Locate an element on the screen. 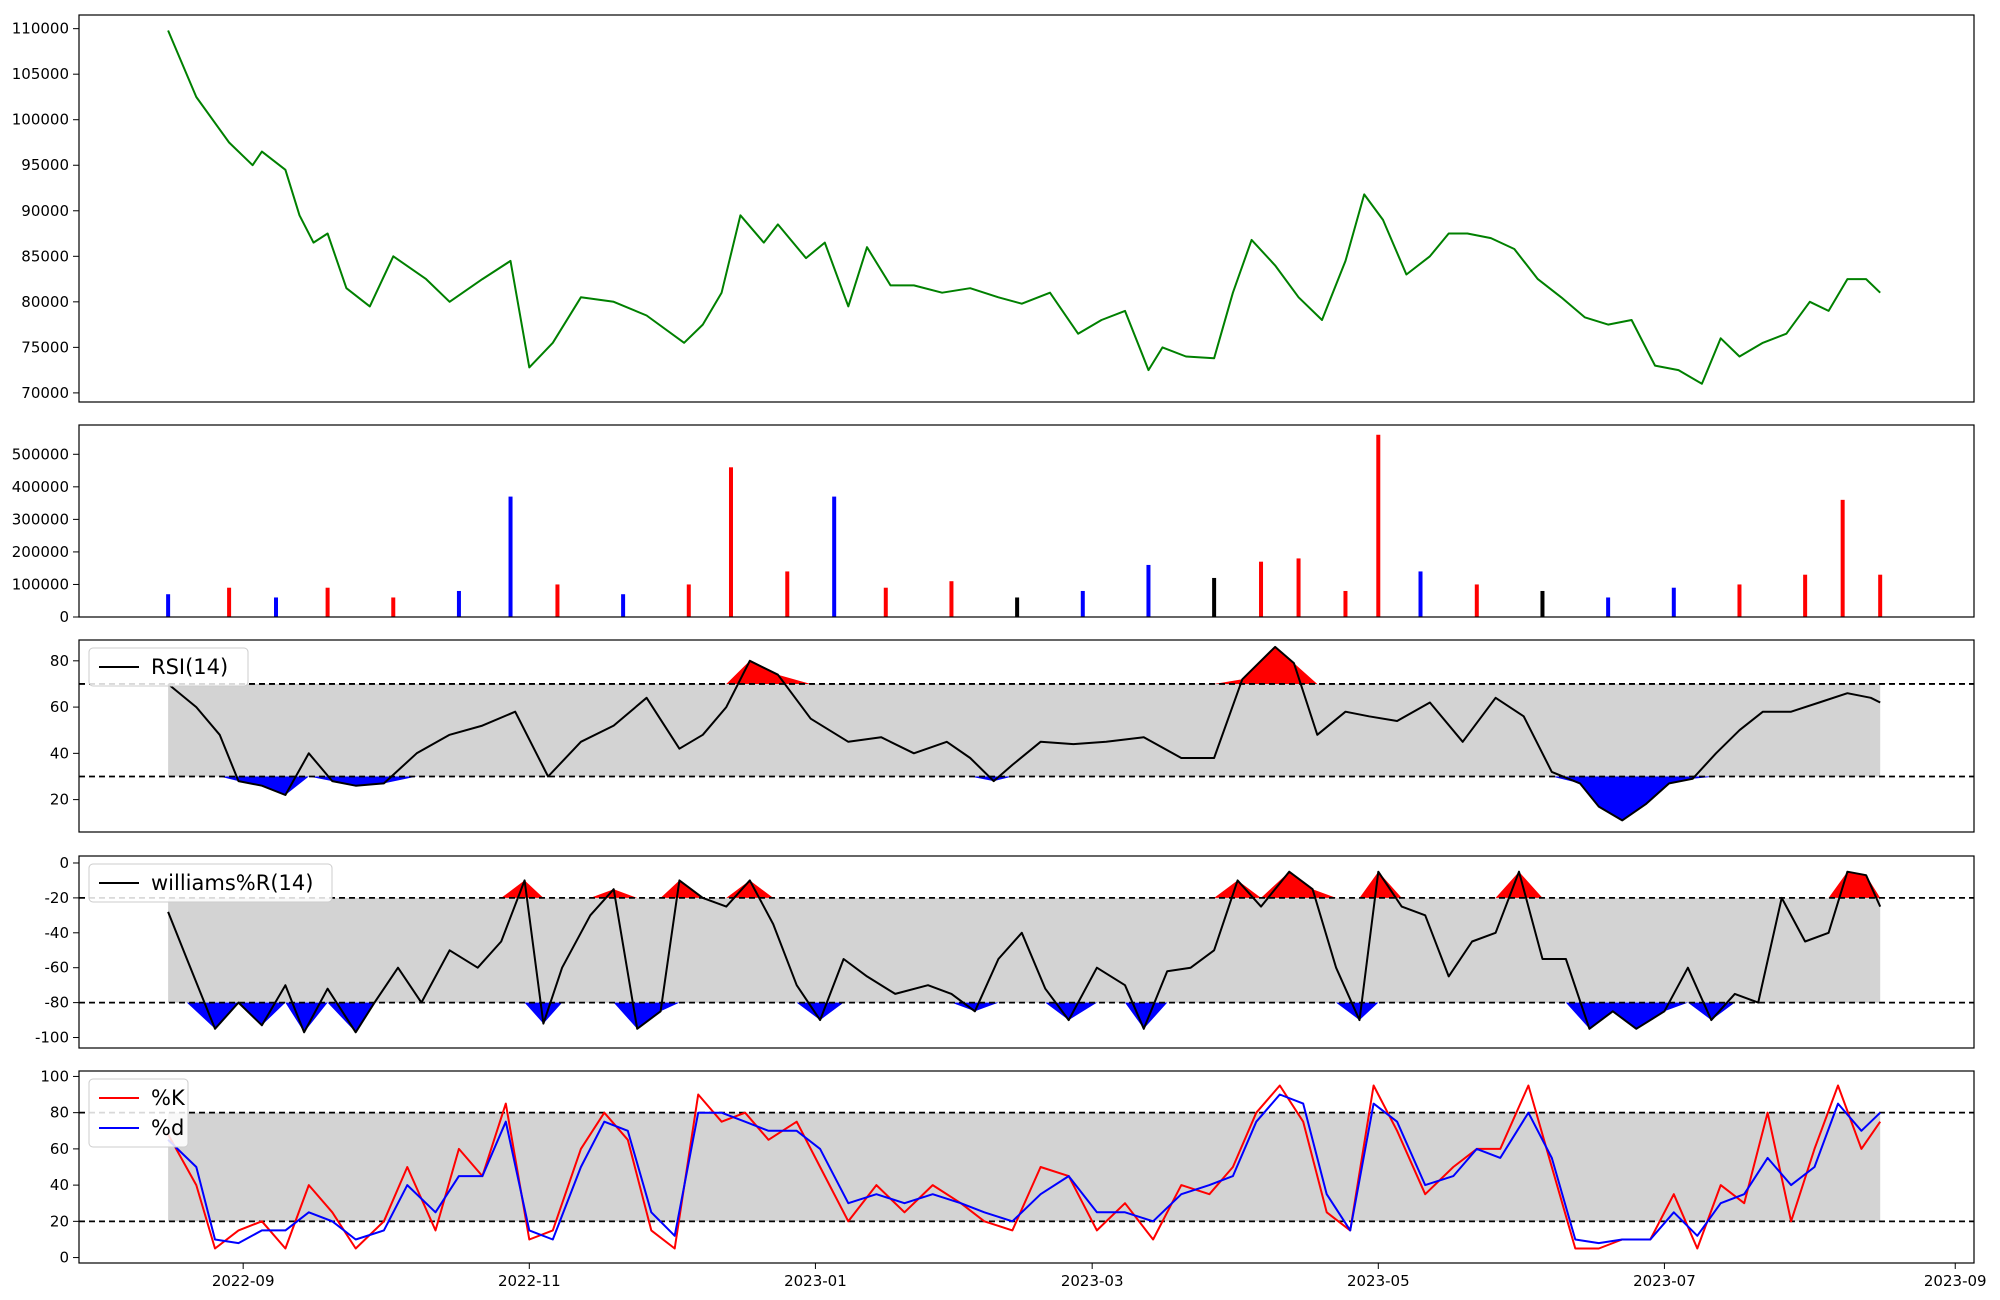 The image size is (2000, 1300). y-tick-label: -80 is located at coordinates (57, 1003).